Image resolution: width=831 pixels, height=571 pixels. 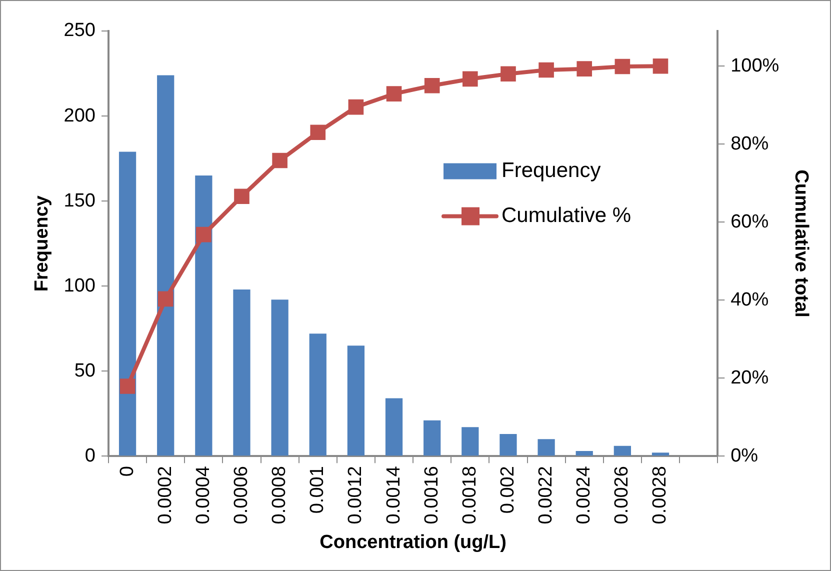 I want to click on x-axis-title: Concentration (ug/L), so click(x=413, y=542).